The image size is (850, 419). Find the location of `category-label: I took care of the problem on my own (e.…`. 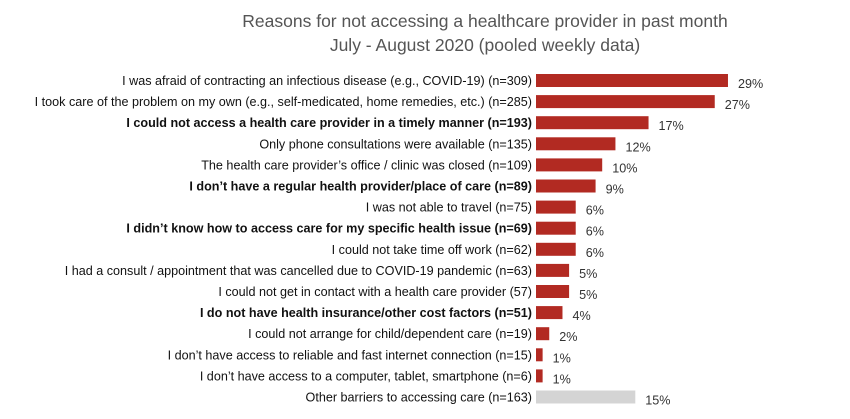

category-label: I took care of the problem on my own (e.… is located at coordinates (283, 102).